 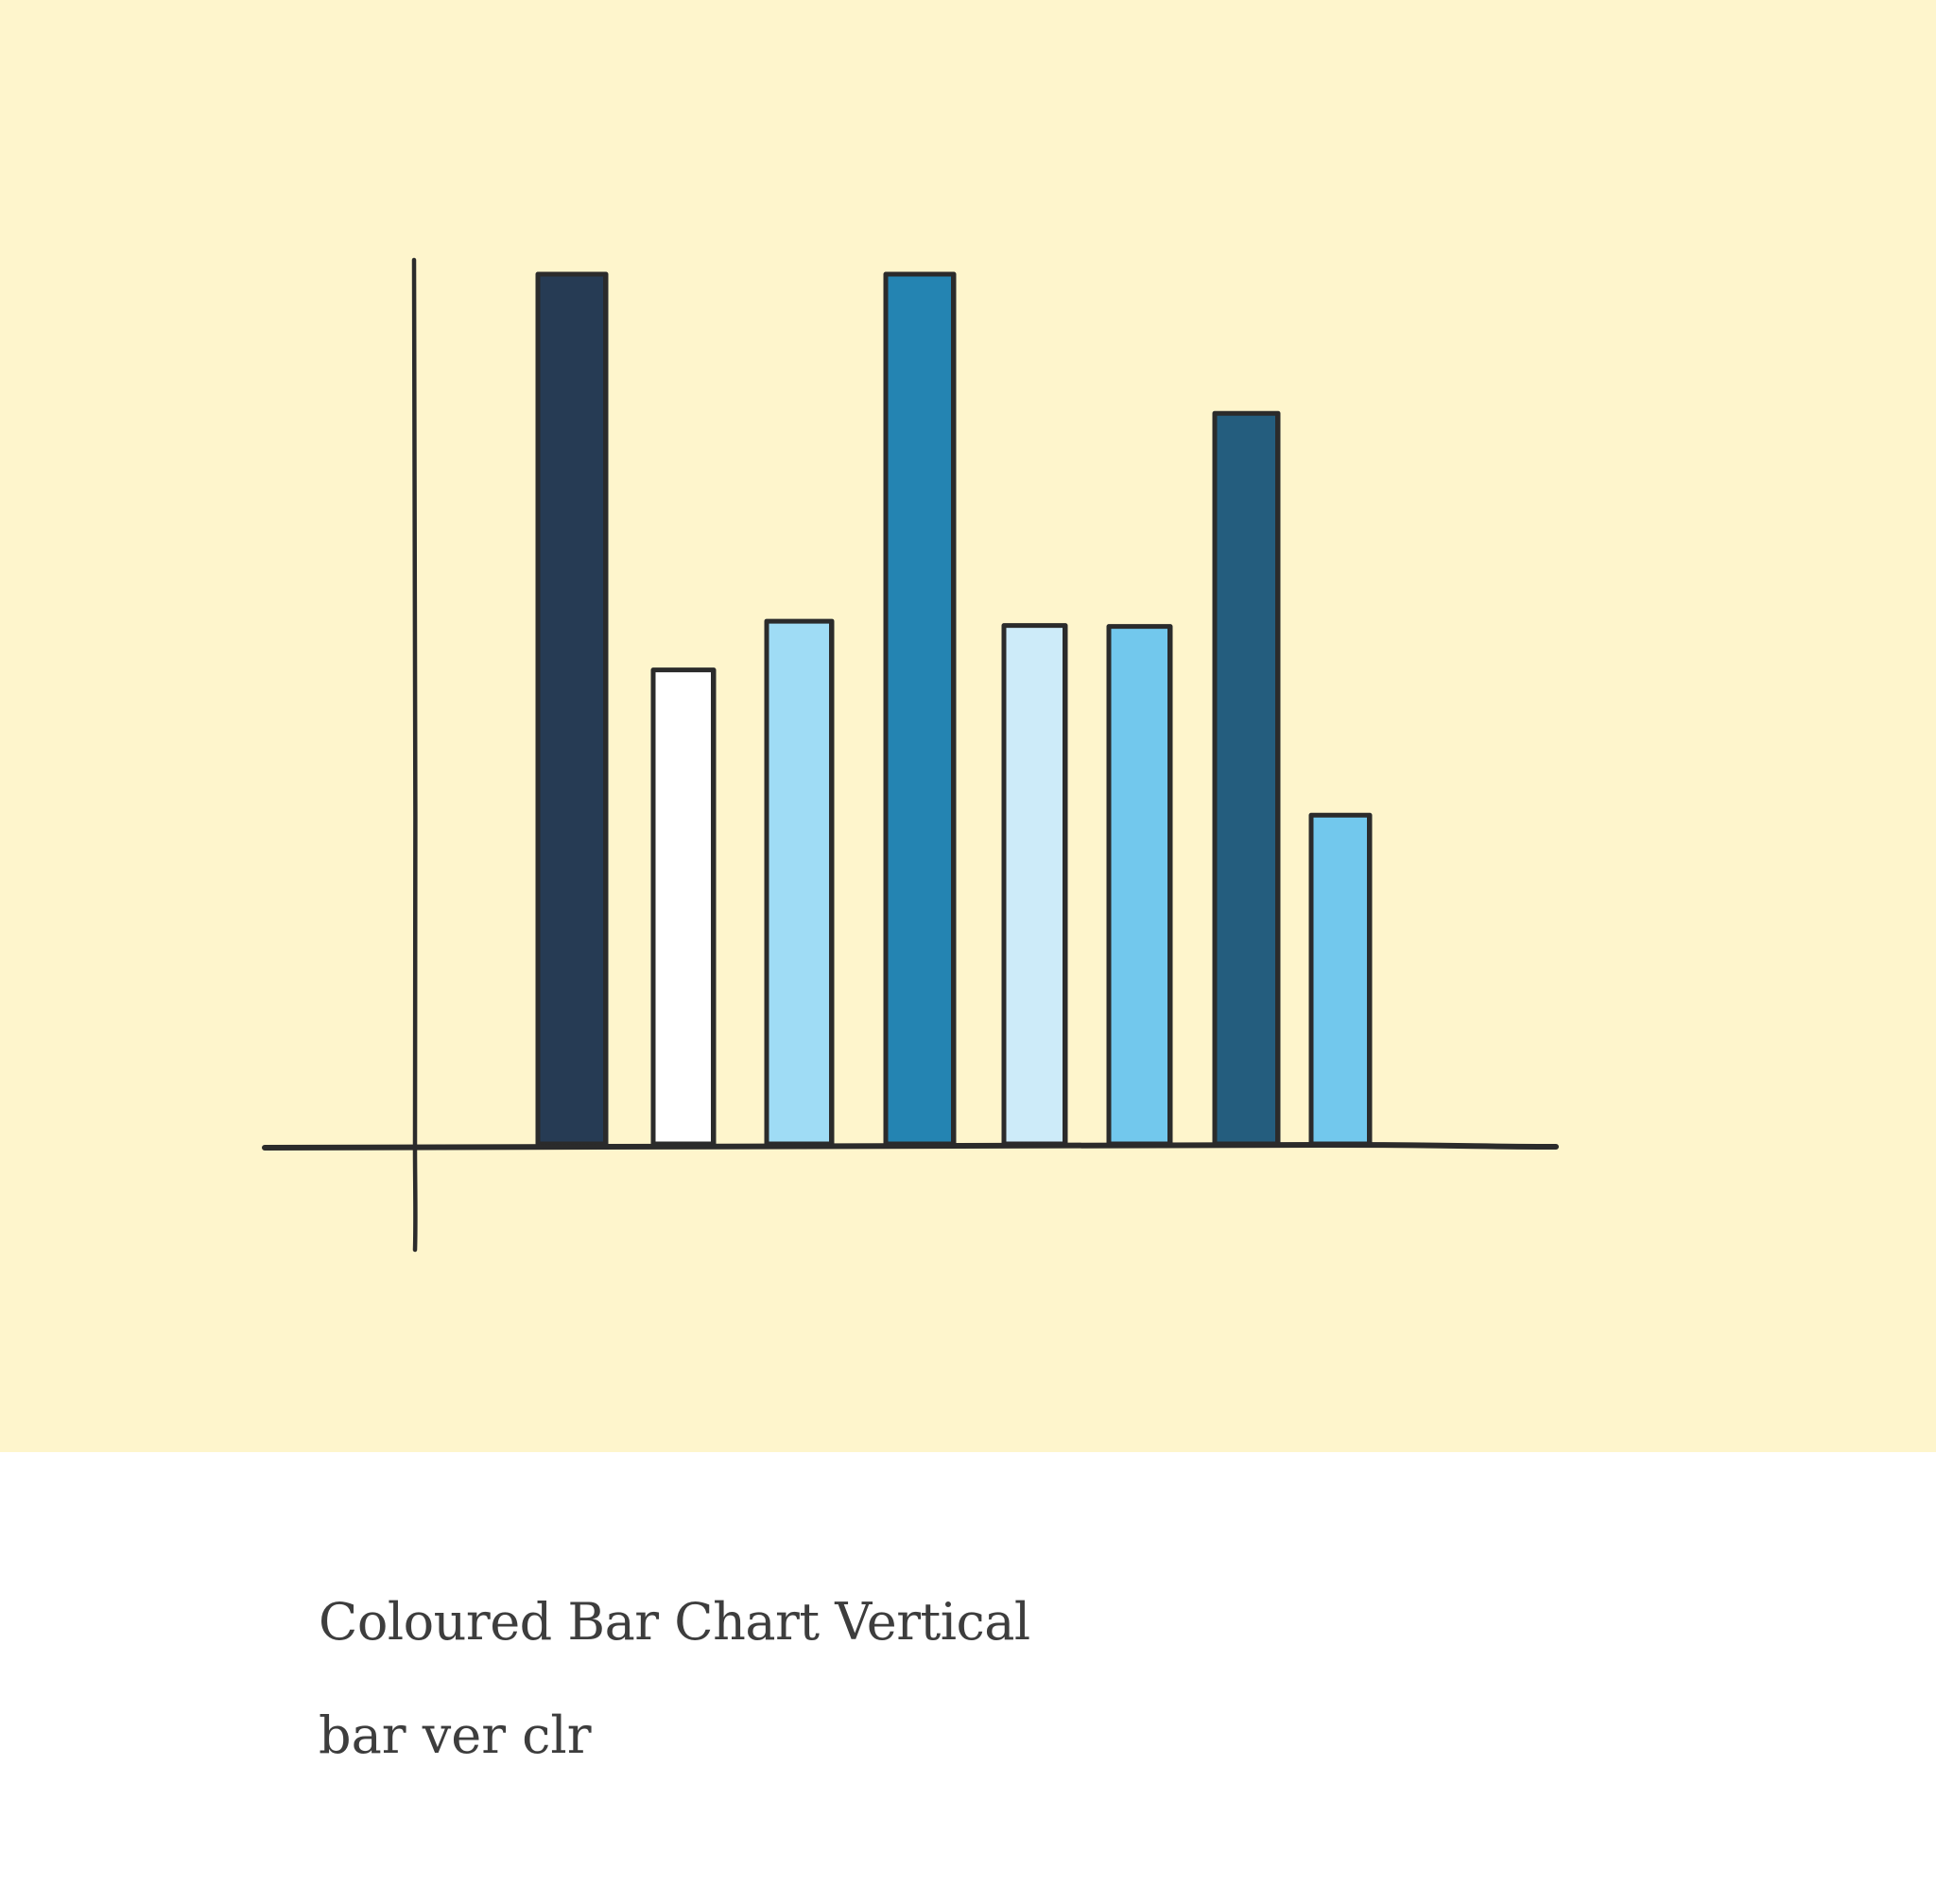 What do you see at coordinates (910, 1146) in the screenshot?
I see `x-axis-line` at bounding box center [910, 1146].